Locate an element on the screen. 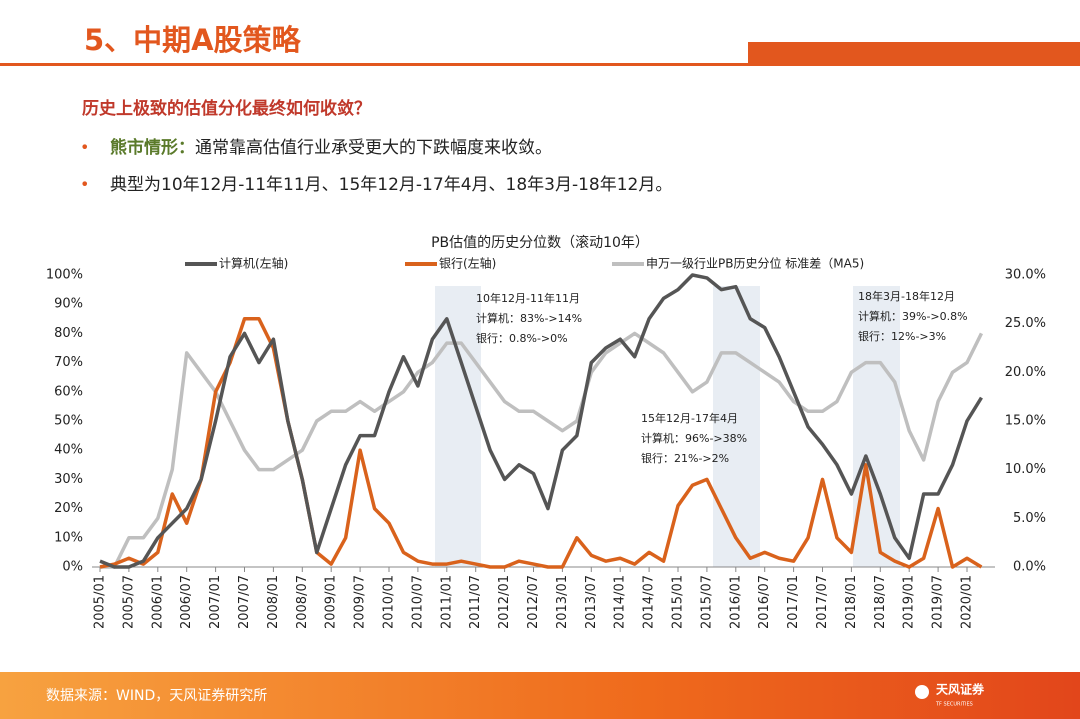 The width and height of the screenshot is (1080, 719). logo-name: 天风证券 is located at coordinates (960, 689).